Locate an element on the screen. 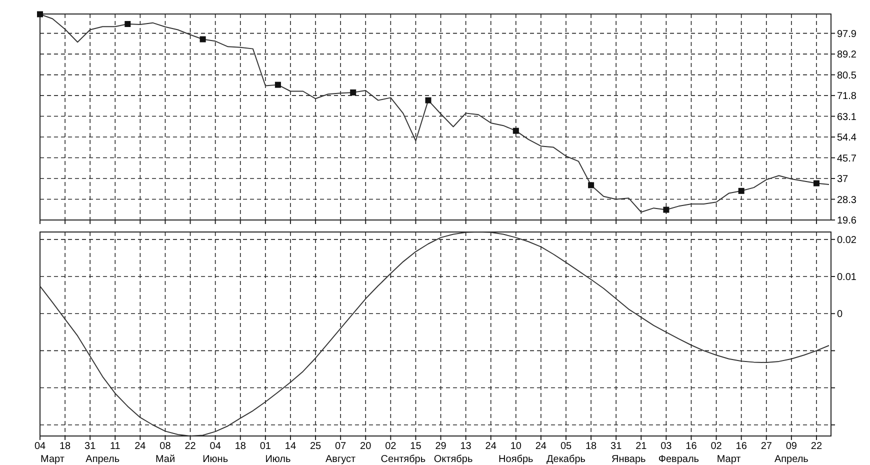 Image resolution: width=870 pixels, height=465 pixels. x-tick-label: 15 is located at coordinates (416, 446).